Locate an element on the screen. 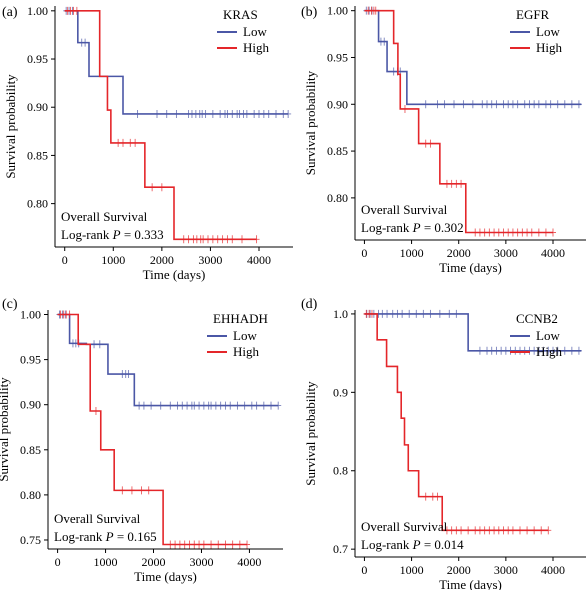 This screenshot has width=586, height=590. panel-label: (d) is located at coordinates (309, 304).